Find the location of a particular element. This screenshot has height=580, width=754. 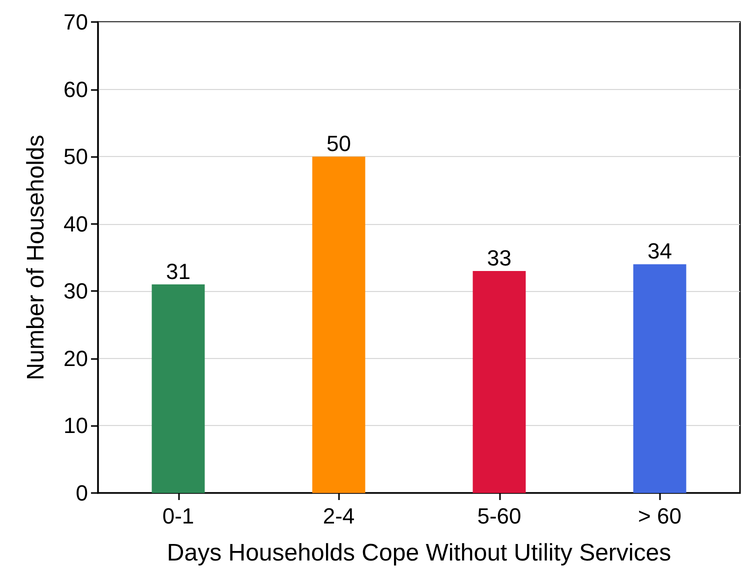

data-label: 31 is located at coordinates (178, 271).